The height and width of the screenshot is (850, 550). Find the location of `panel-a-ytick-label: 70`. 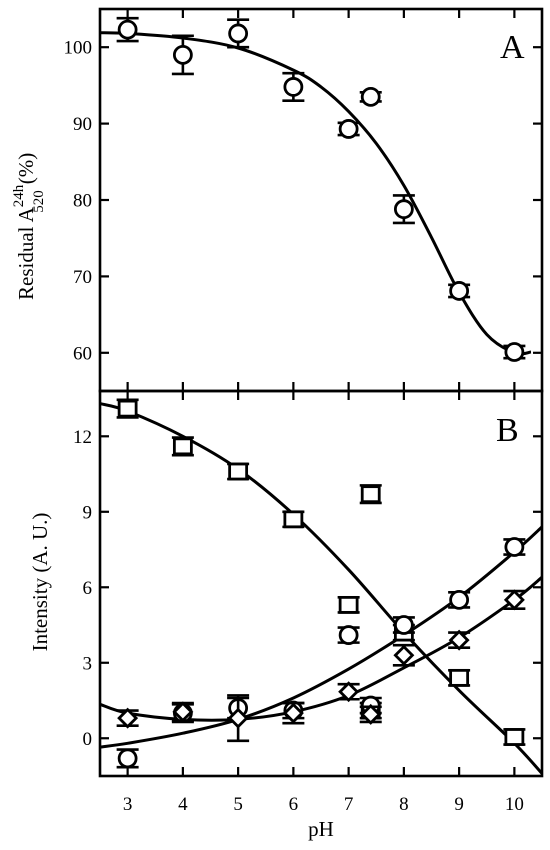

panel-a-ytick-label: 70 is located at coordinates (82, 277).